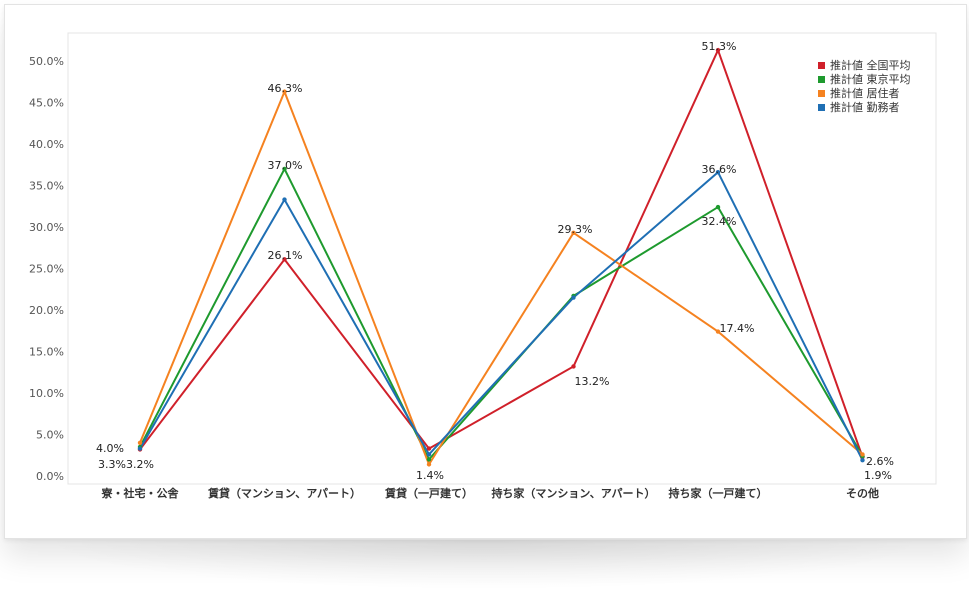  What do you see at coordinates (46, 227) in the screenshot?
I see `y-tick-label: 30.0%` at bounding box center [46, 227].